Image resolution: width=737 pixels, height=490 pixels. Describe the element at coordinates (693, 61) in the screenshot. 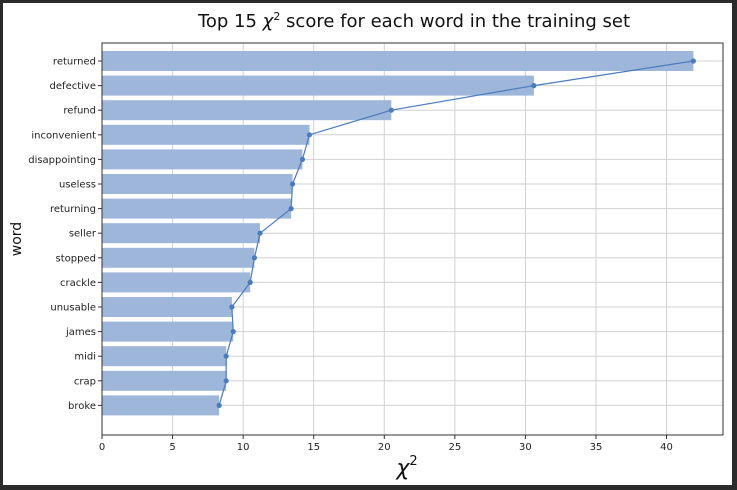

I see `point-returned` at that location.